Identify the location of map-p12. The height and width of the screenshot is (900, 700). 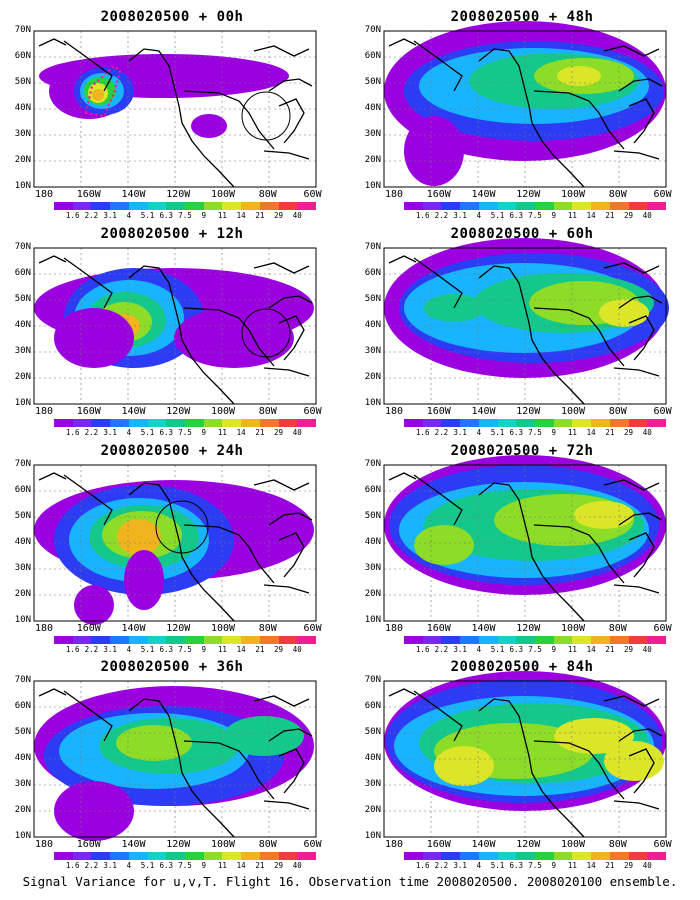
(175, 326).